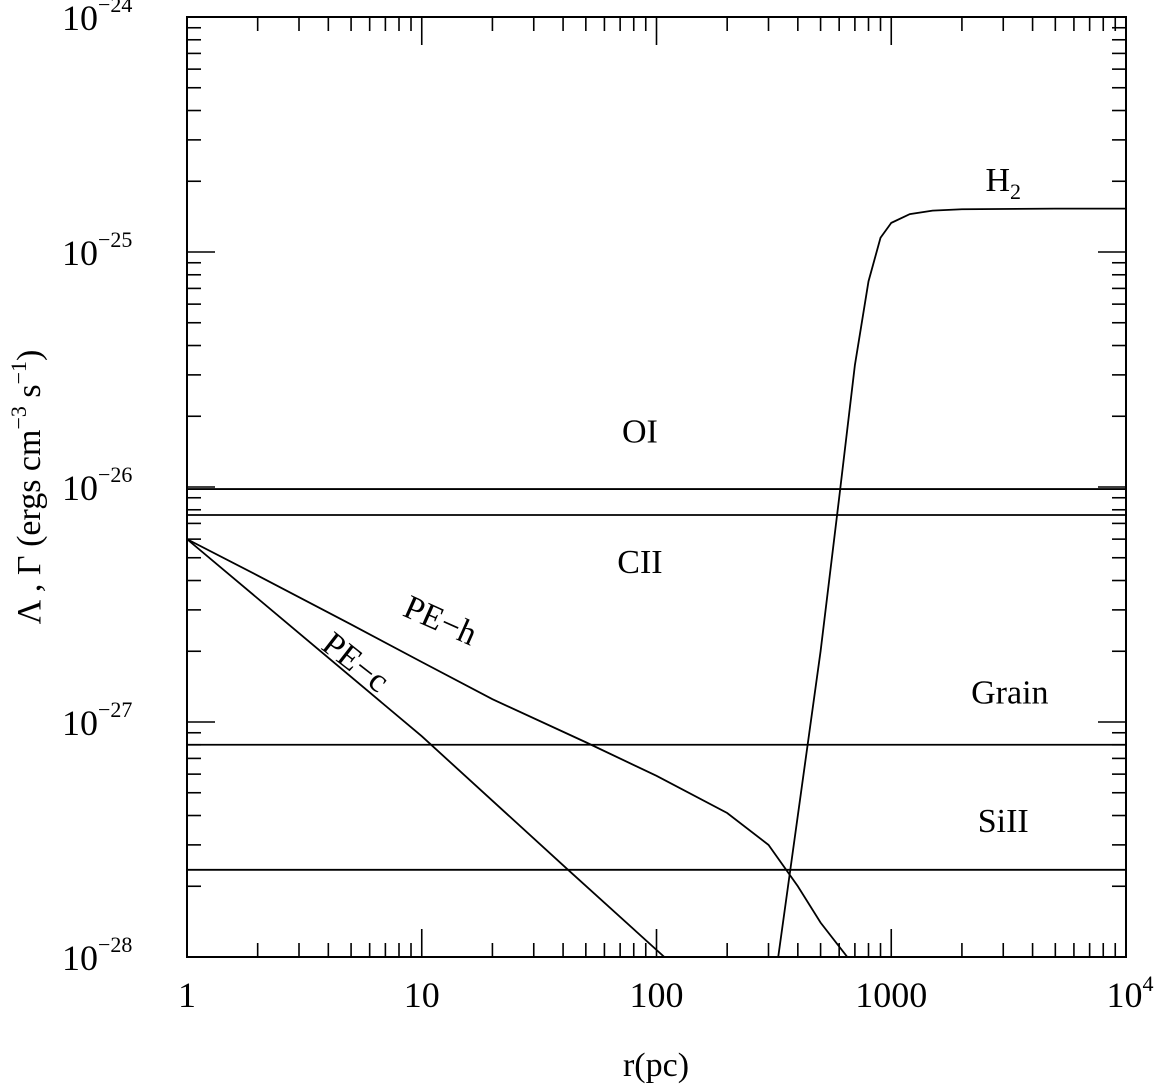 This screenshot has width=1166, height=1089. What do you see at coordinates (29, 395) in the screenshot?
I see `y-axis-title-mid: s` at bounding box center [29, 395].